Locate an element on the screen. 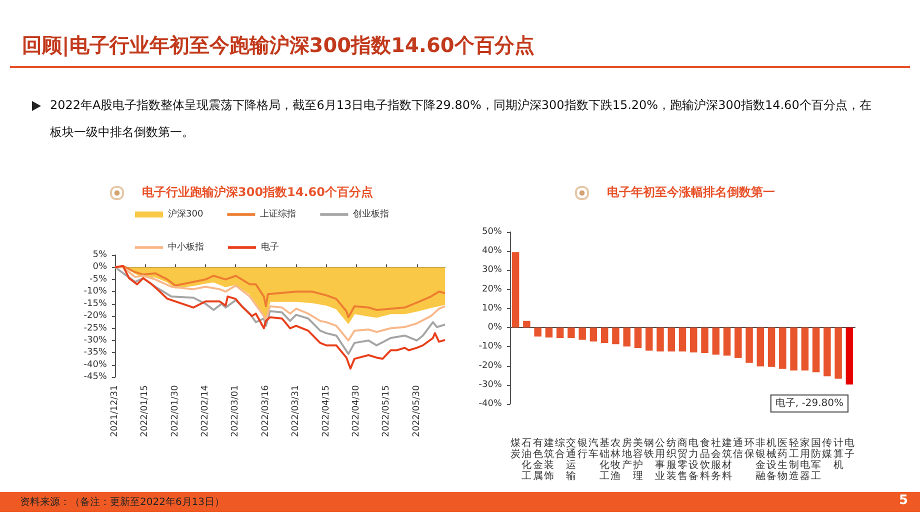 The height and width of the screenshot is (518, 920). x-tick-label: 2022/02/14 is located at coordinates (205, 410).